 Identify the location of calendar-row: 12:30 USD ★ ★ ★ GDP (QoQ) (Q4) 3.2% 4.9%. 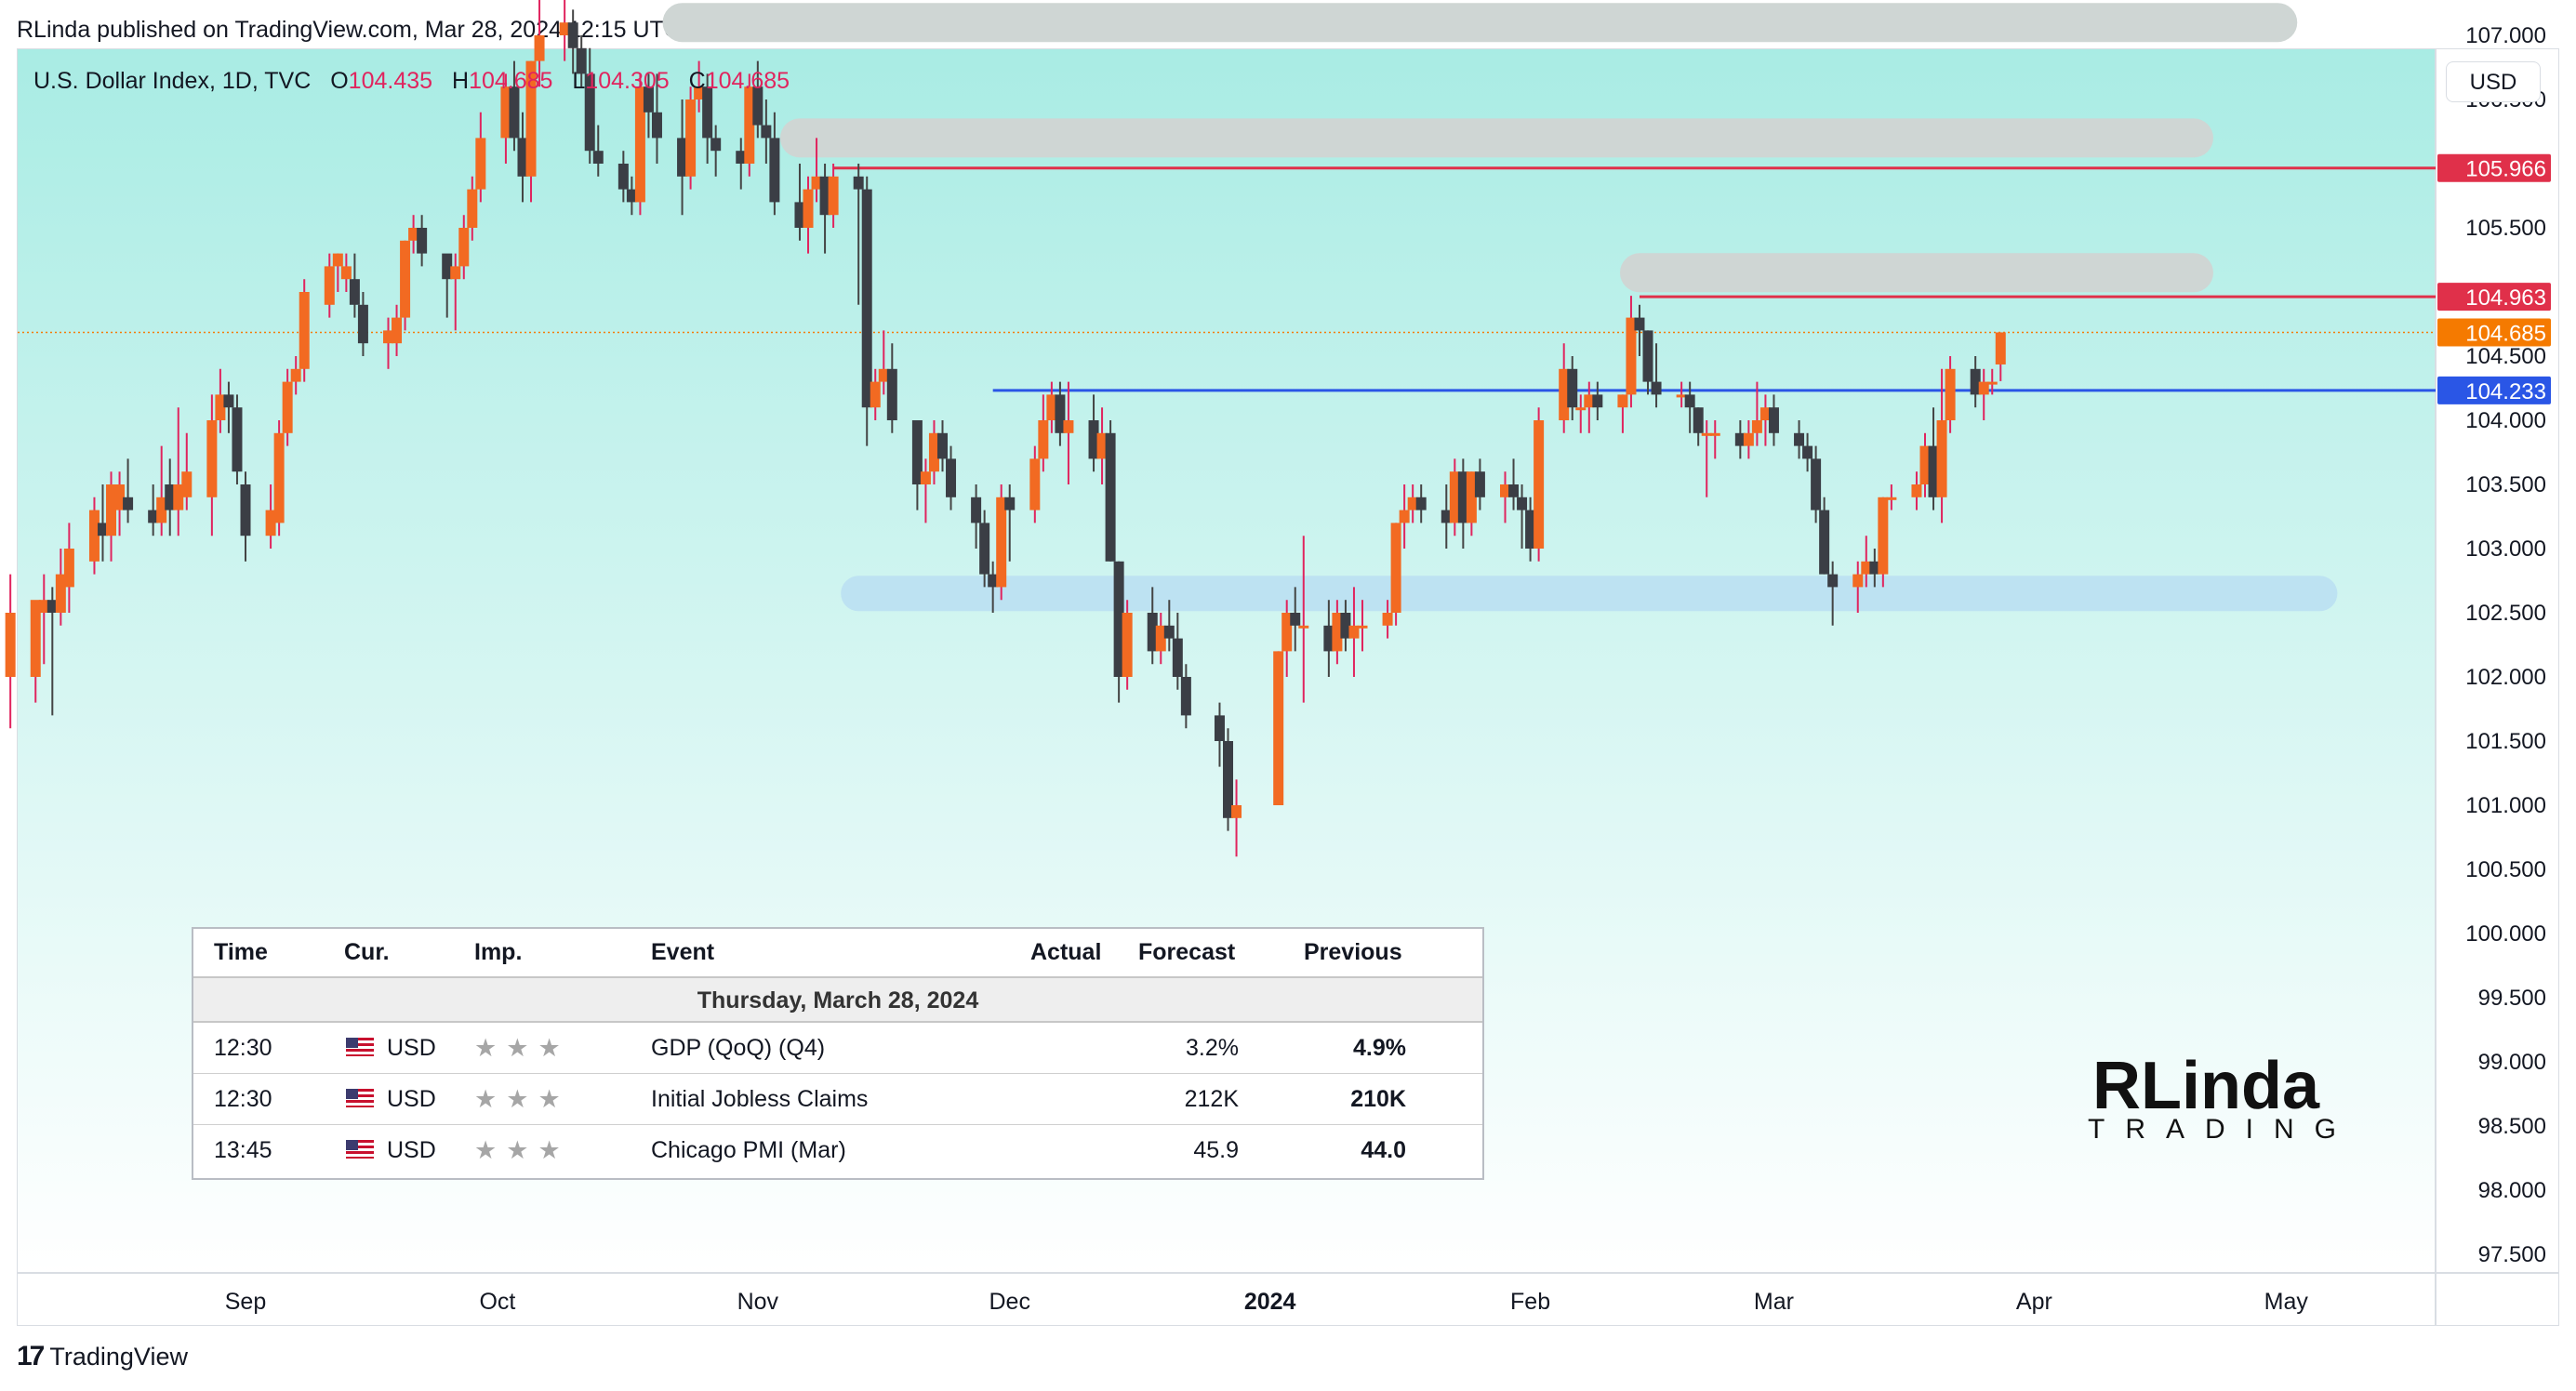
(837, 1048).